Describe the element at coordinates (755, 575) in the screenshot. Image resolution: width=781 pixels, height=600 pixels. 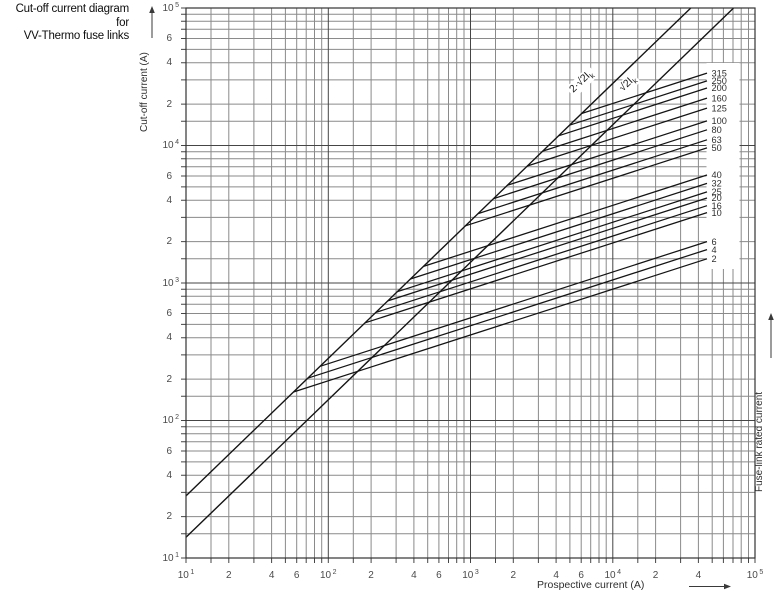
I see `x-tick-label-105: 10 5` at that location.